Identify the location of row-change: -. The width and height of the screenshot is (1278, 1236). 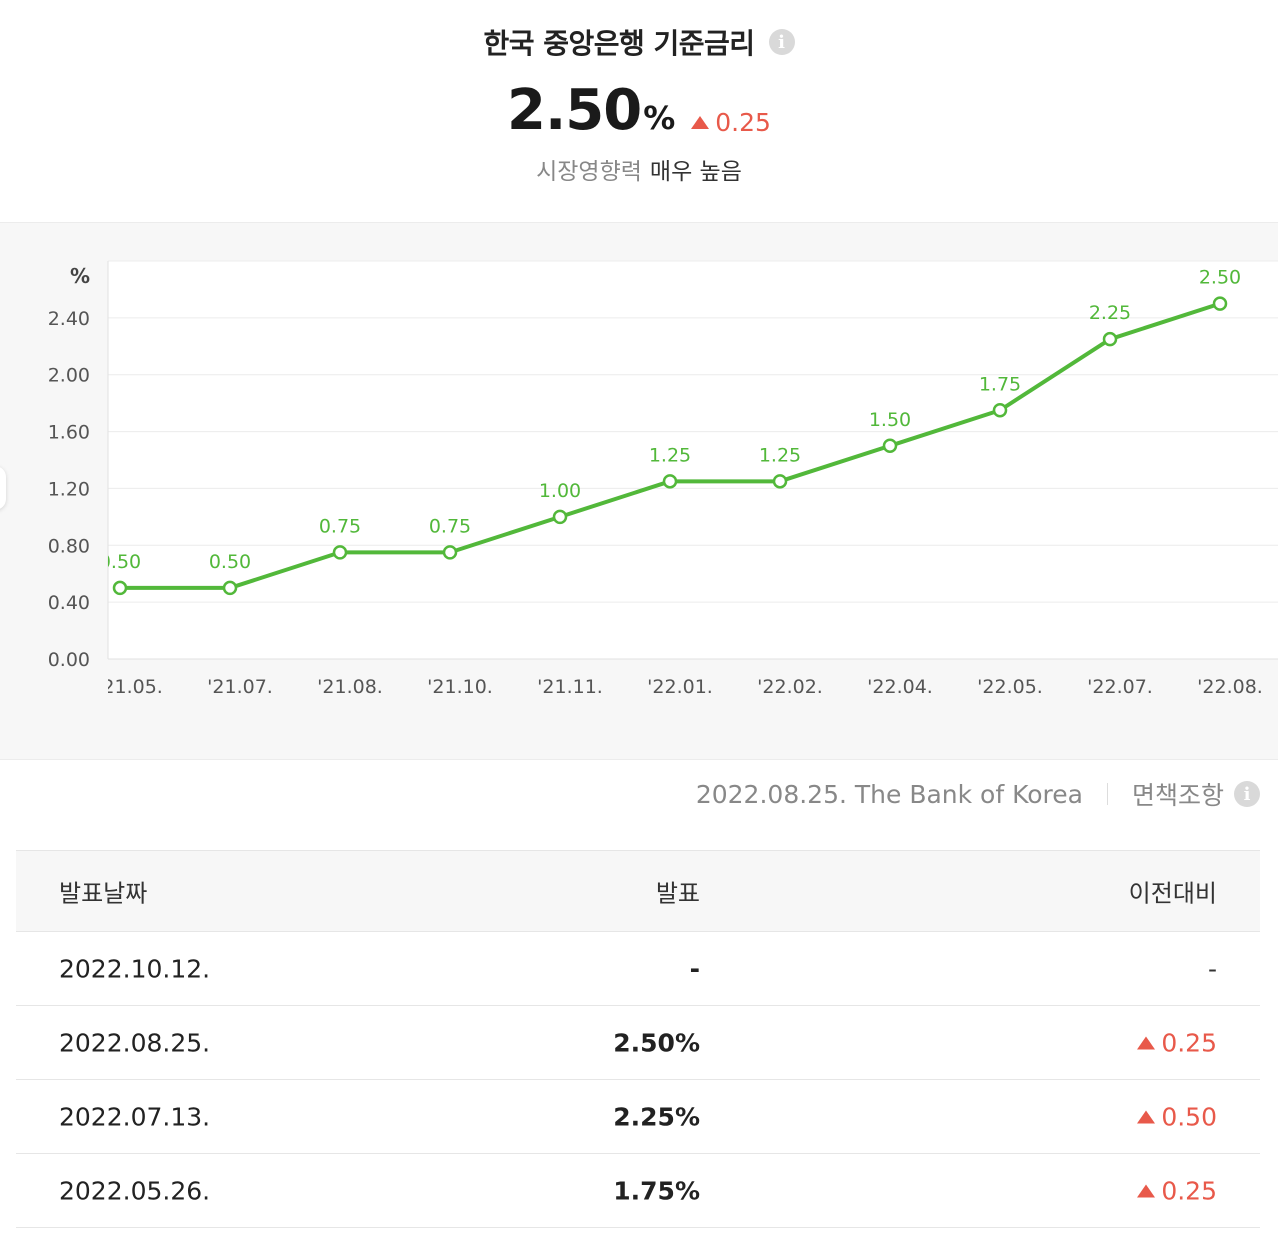
(1212, 968).